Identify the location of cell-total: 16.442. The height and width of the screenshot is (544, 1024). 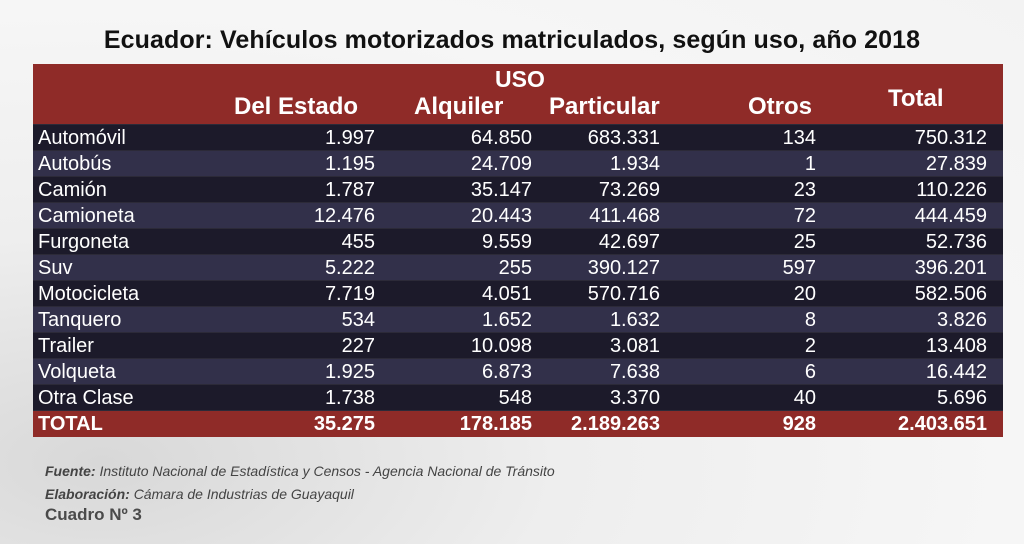
(956, 372).